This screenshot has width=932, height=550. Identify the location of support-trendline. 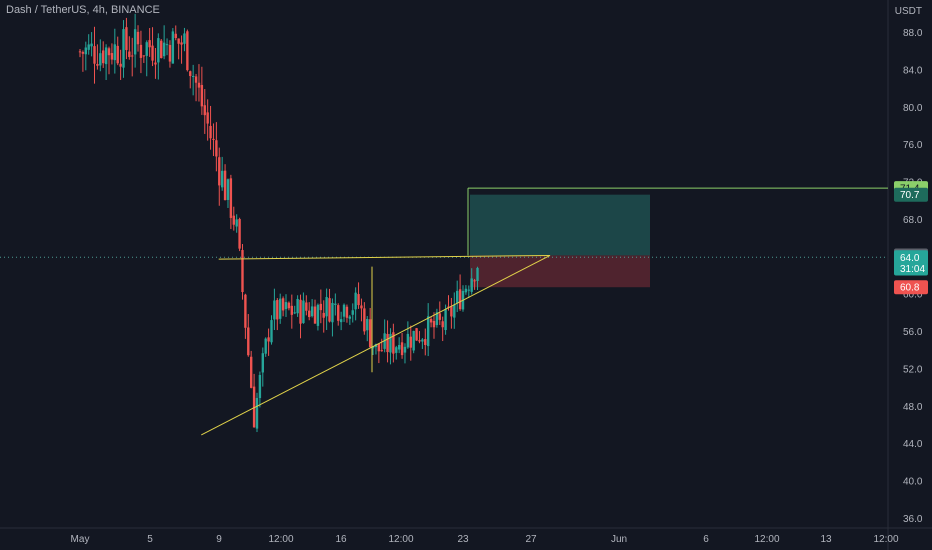
(376, 345).